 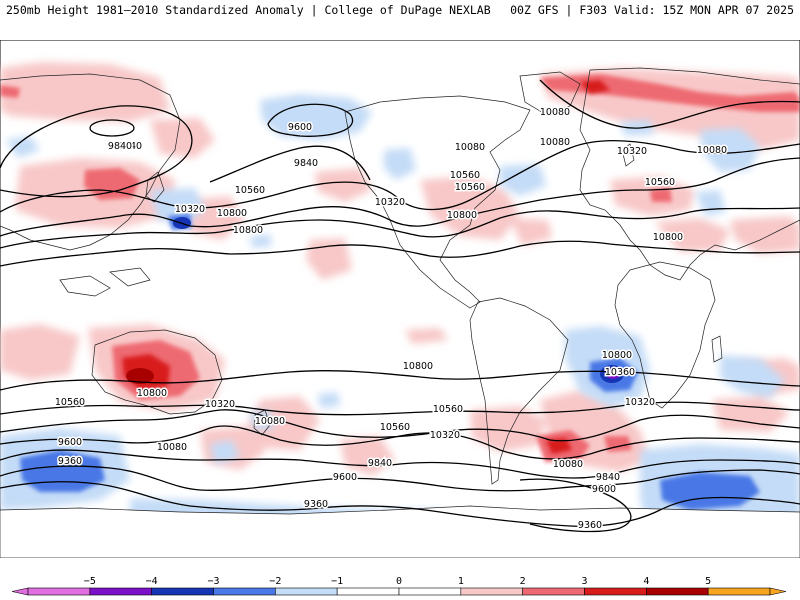 I want to click on colorbar-tick-label: −2, so click(x=275, y=581).